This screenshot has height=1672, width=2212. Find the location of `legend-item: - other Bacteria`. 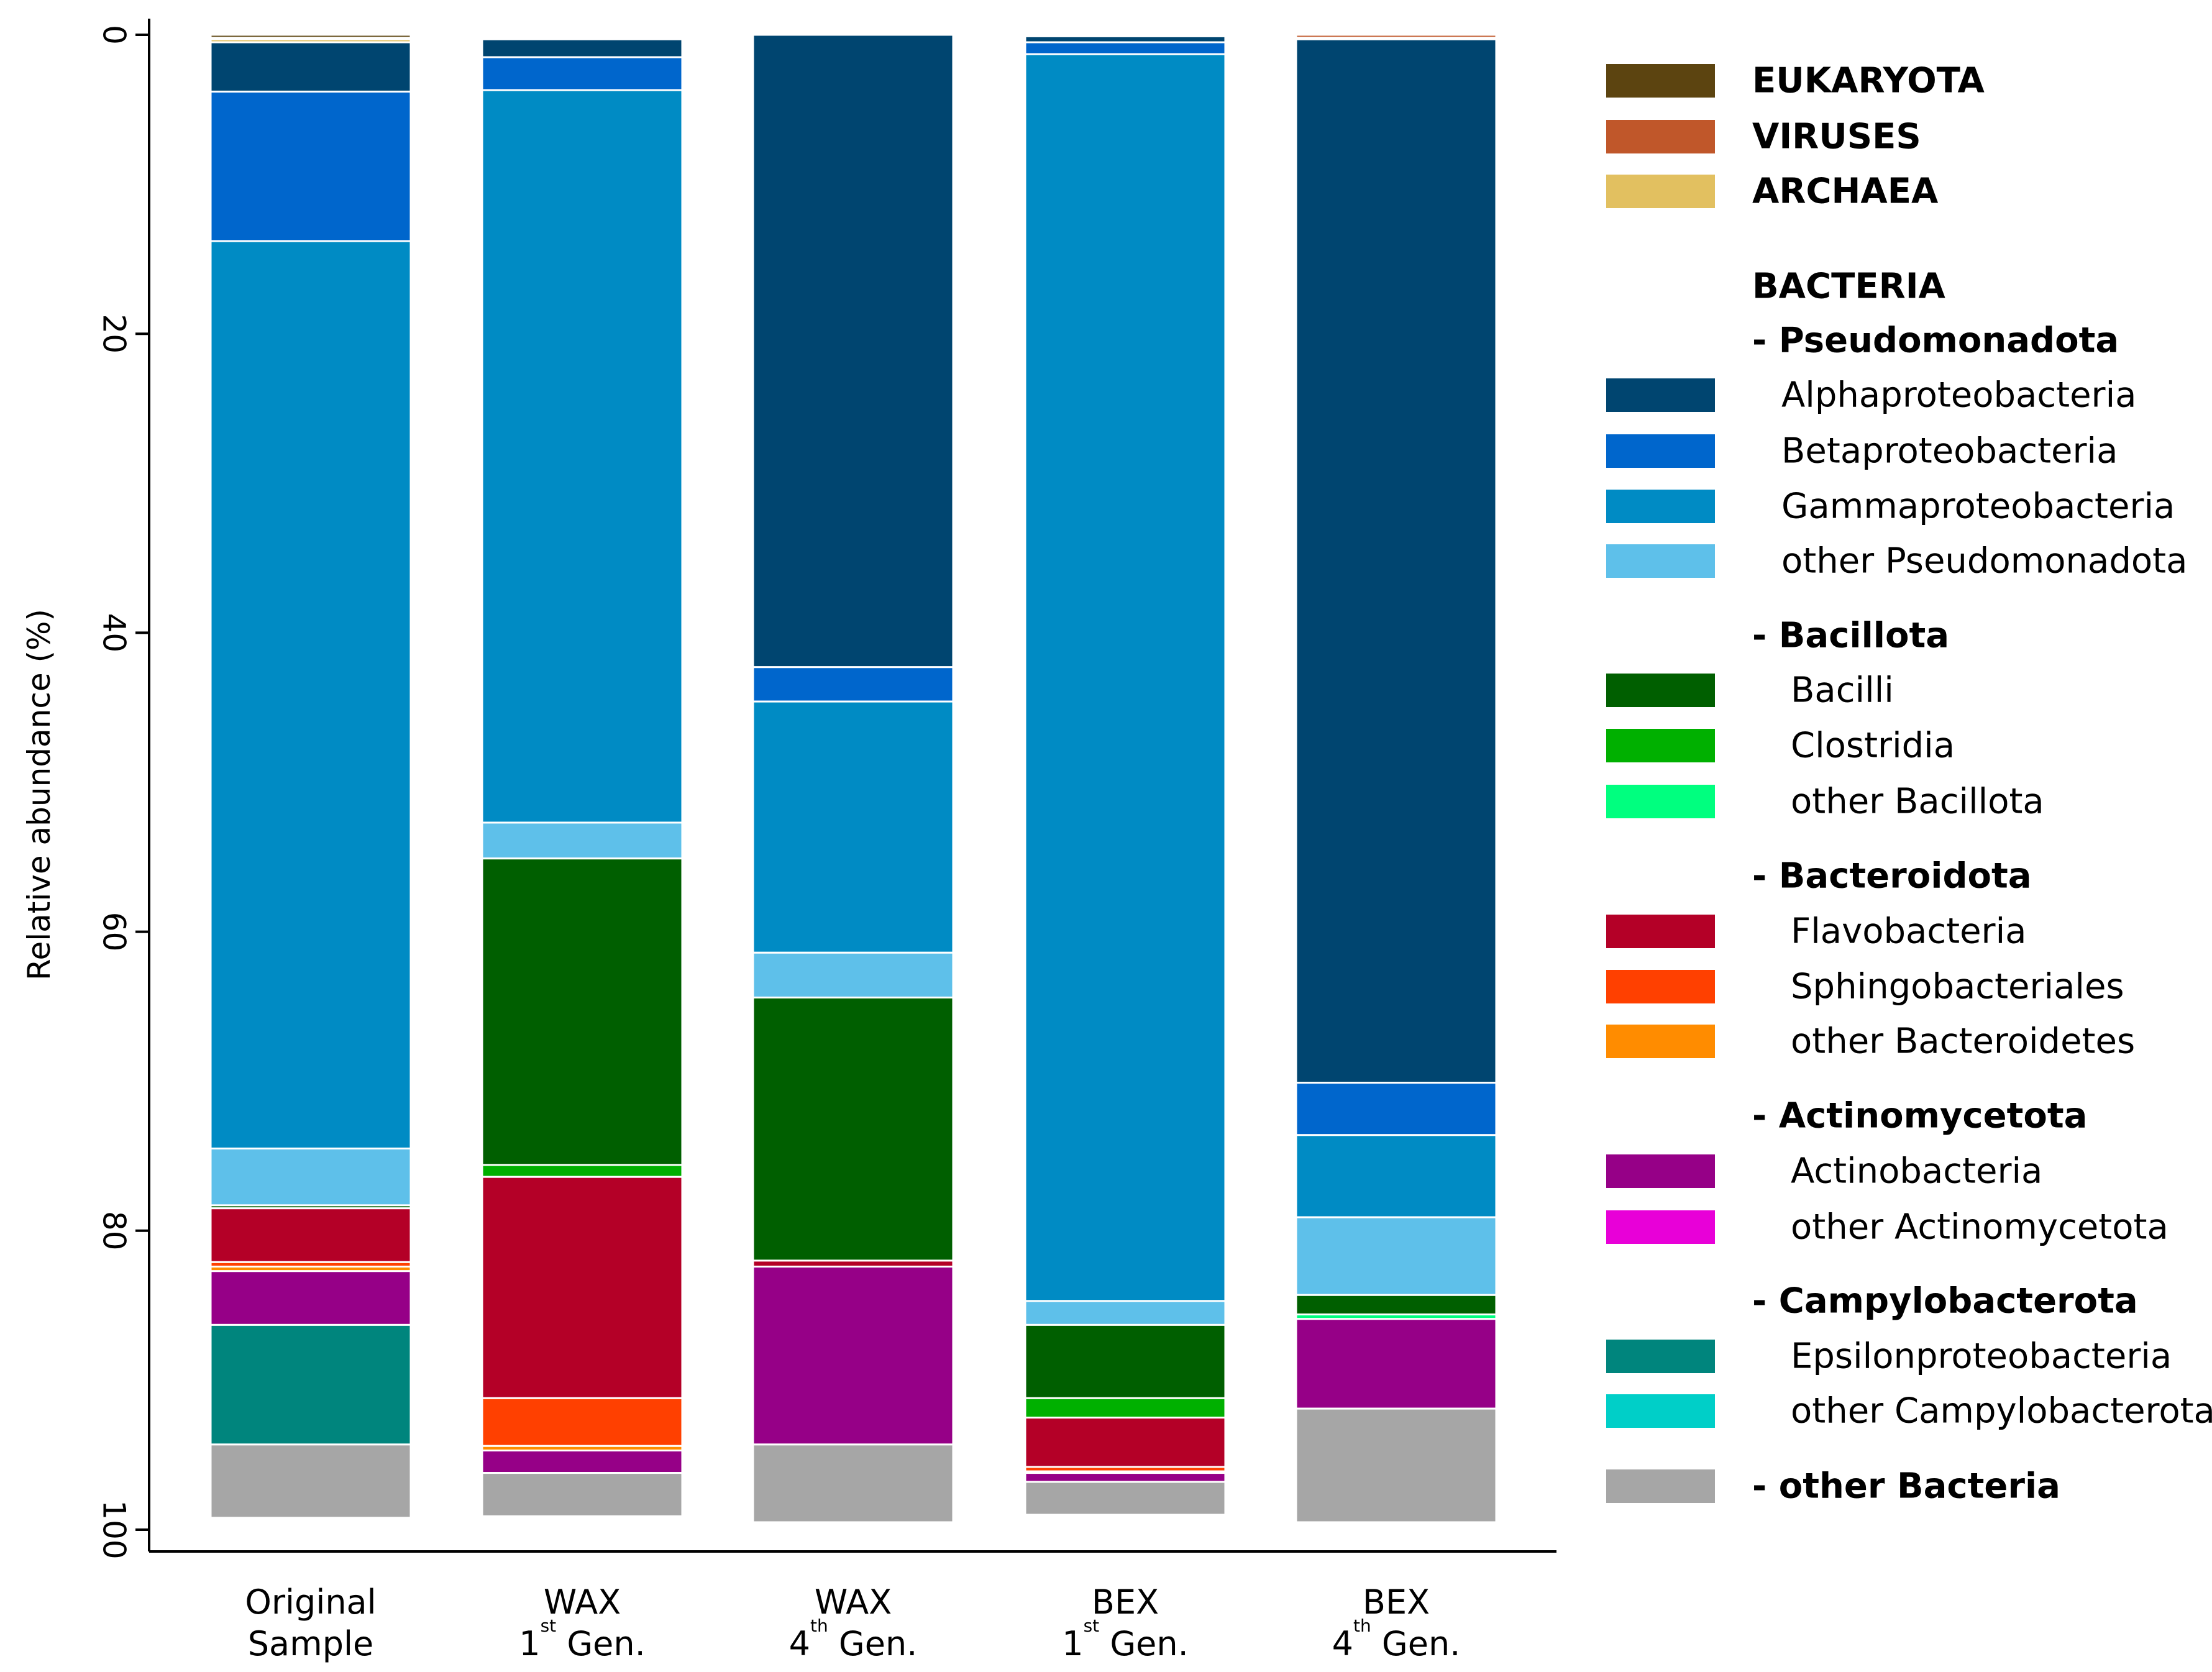

legend-item: - other Bacteria is located at coordinates (1833, 1486).